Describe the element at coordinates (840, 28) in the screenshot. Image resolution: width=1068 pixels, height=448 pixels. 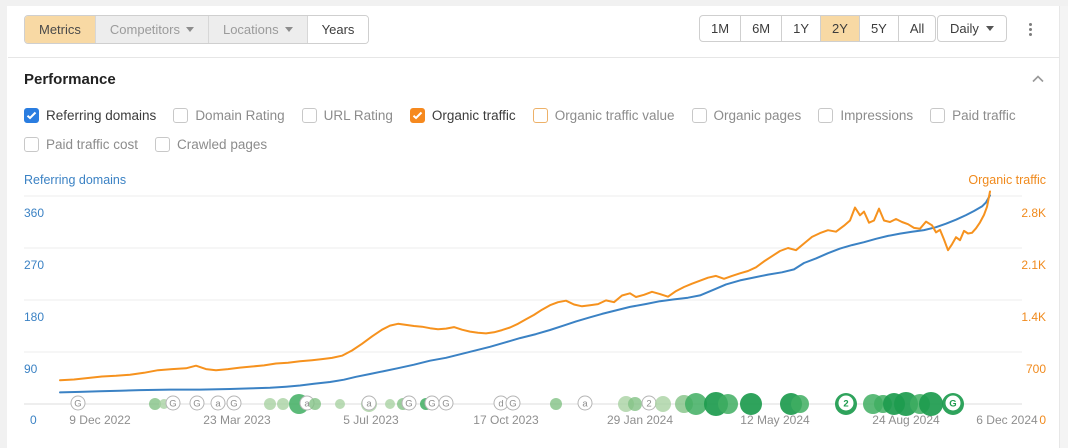
I see `range-button-2y: 2Y` at that location.